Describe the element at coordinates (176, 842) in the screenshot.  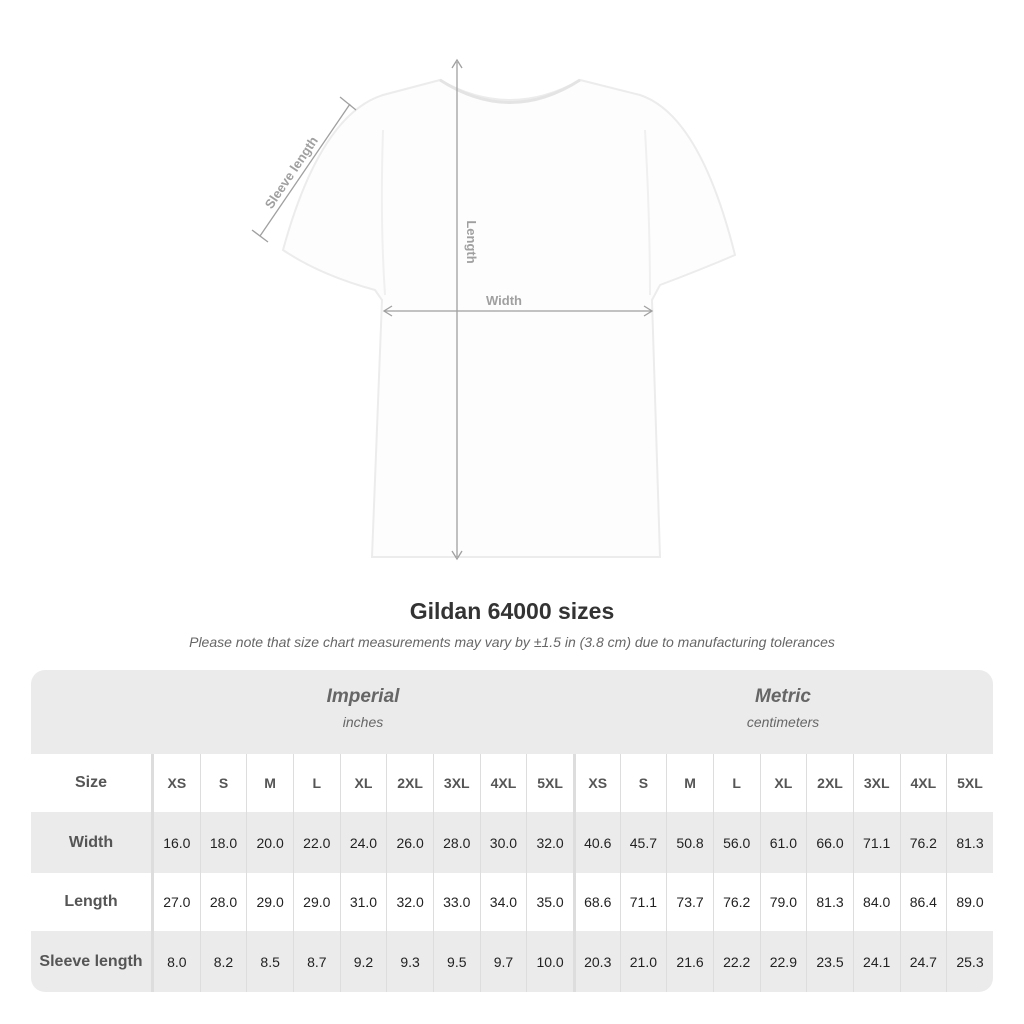
I see `table-cell: 16.0` at that location.